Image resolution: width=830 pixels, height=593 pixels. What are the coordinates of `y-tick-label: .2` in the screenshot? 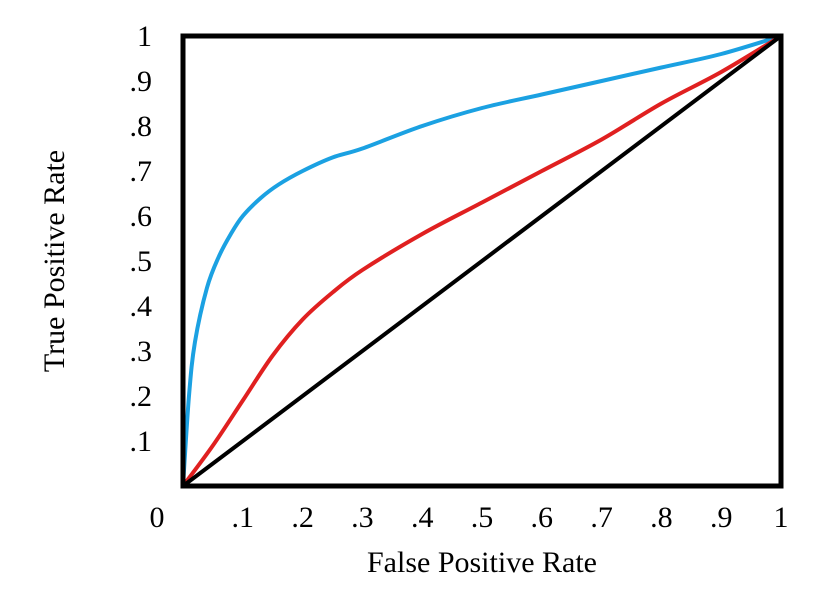 It's located at (141, 396).